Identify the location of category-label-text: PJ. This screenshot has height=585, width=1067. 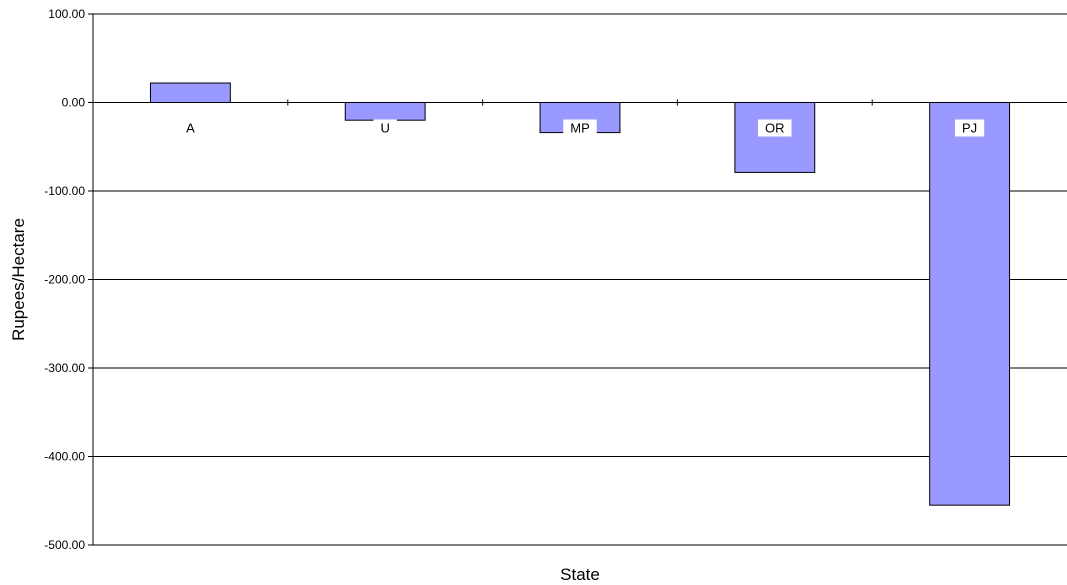
(969, 128).